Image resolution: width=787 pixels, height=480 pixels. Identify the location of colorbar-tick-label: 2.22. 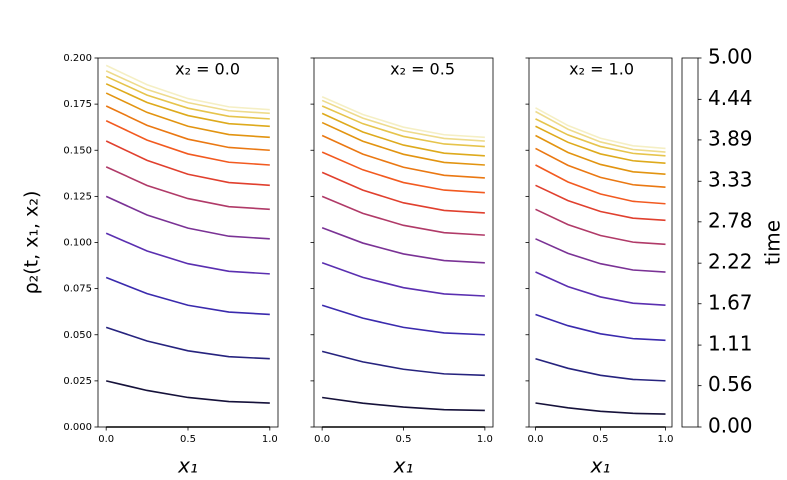
(730, 262).